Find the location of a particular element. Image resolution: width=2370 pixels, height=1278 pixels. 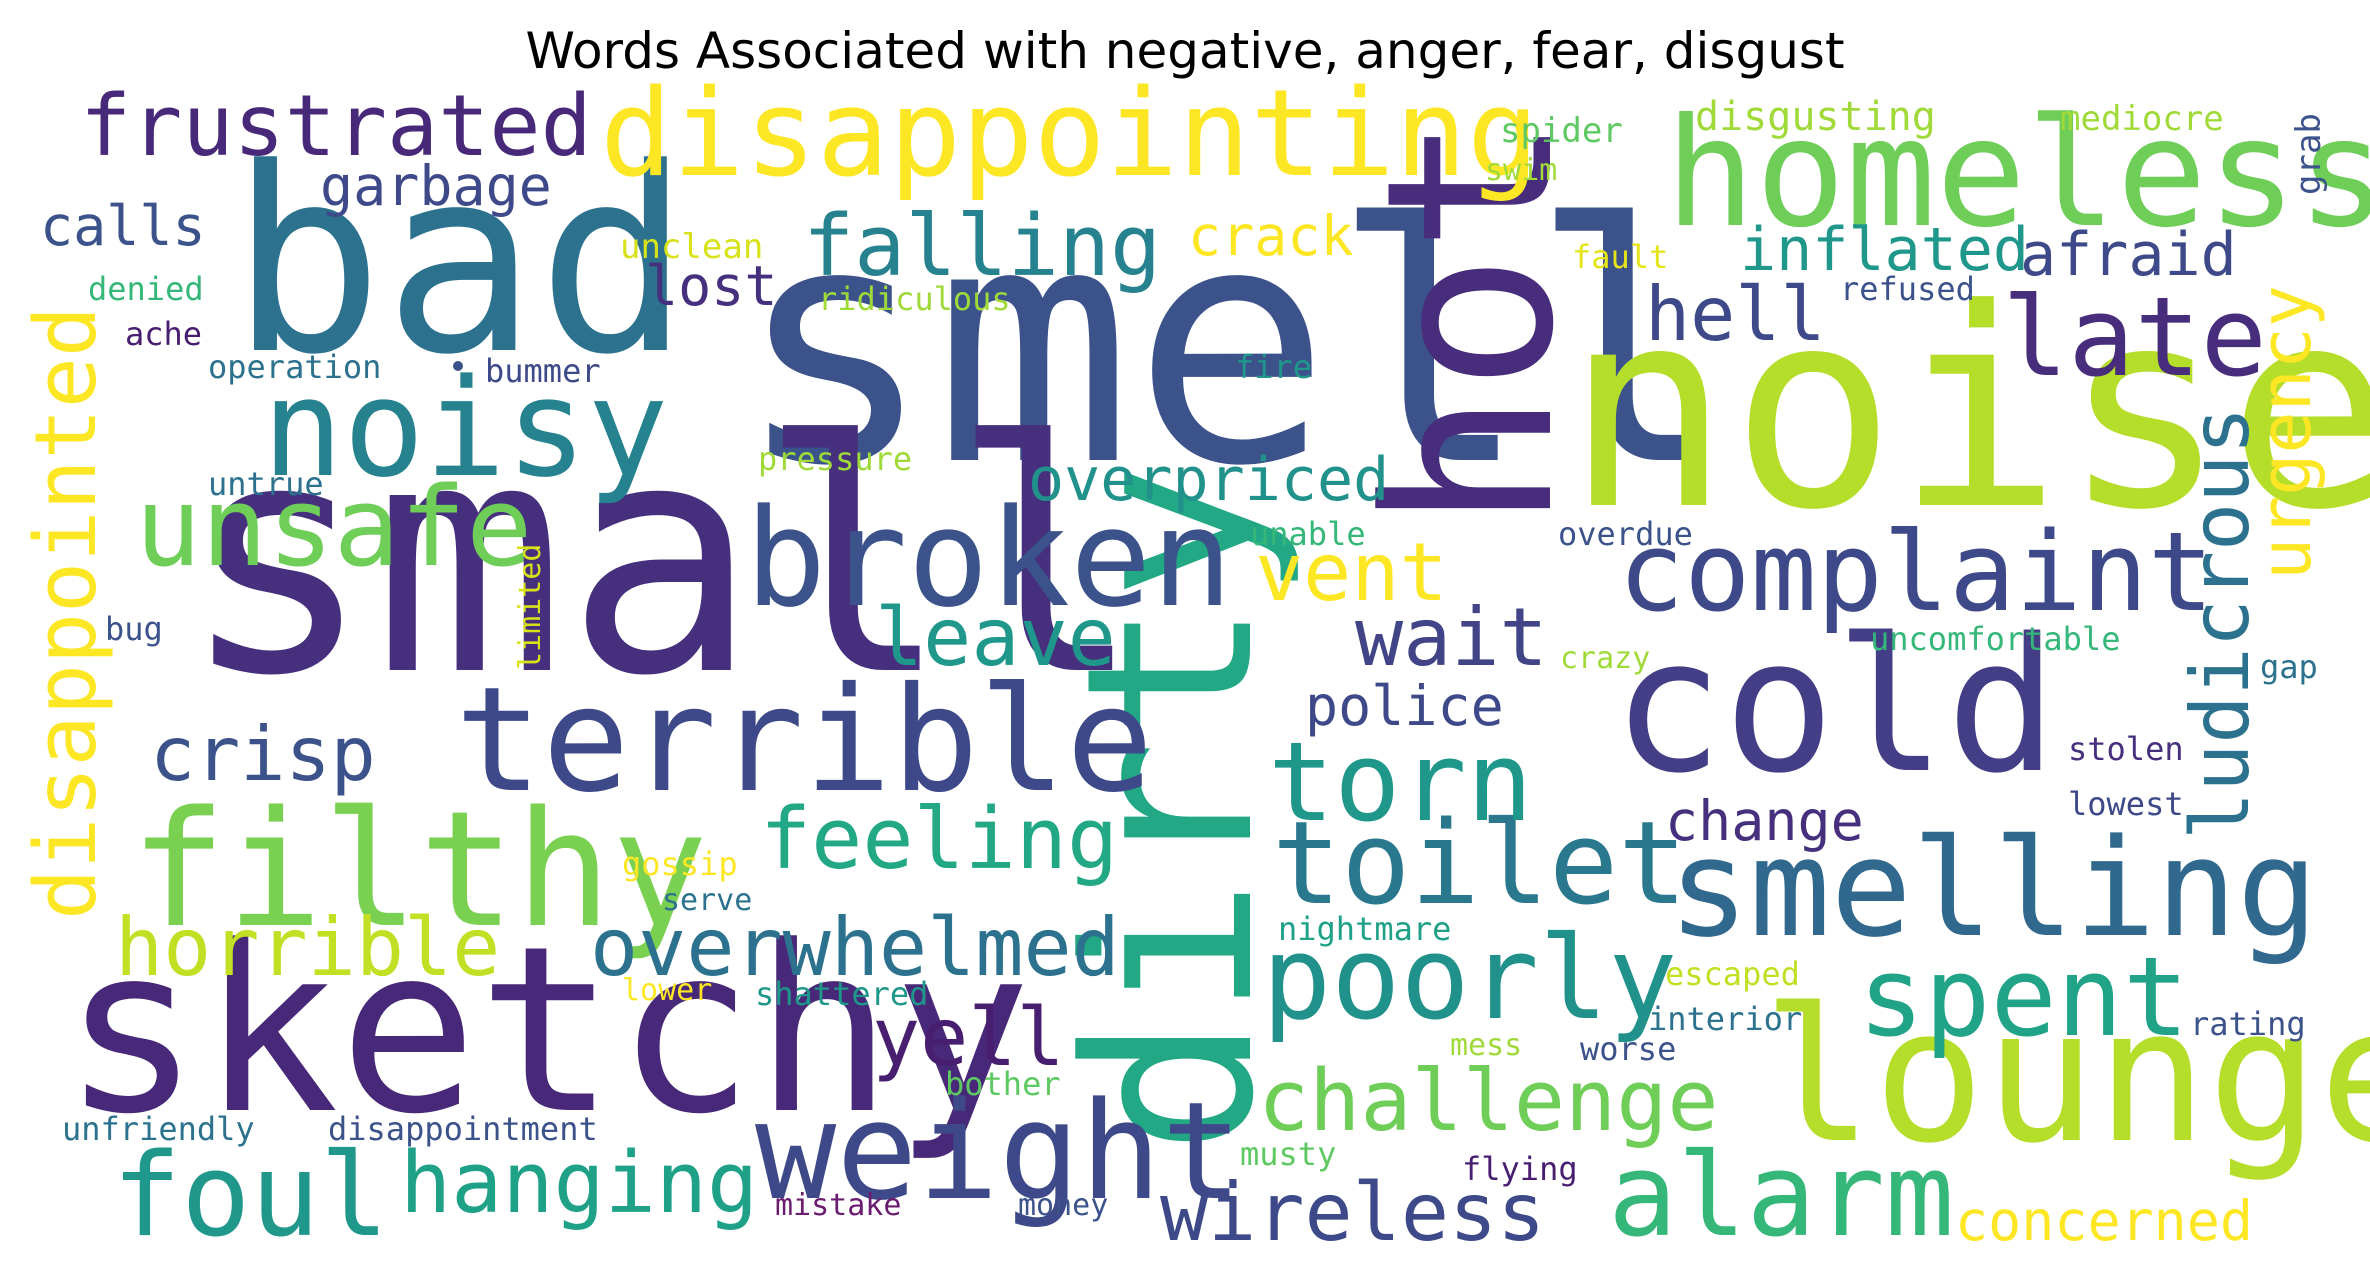

word-broken: broken is located at coordinates (989, 558).